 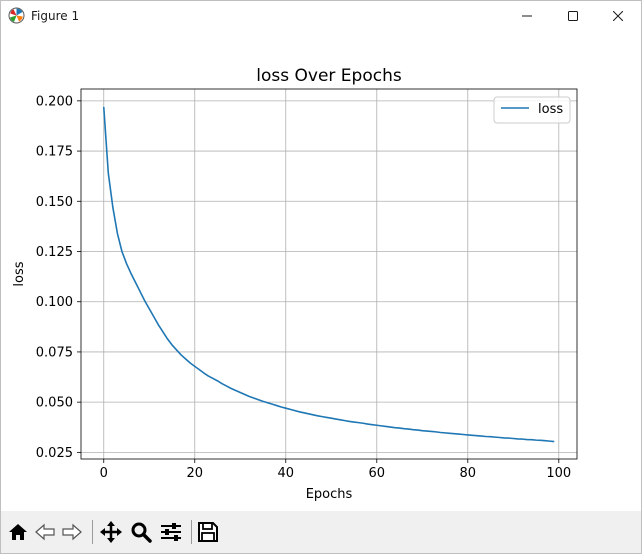 What do you see at coordinates (54, 352) in the screenshot?
I see `y-tick-label: 0.075` at bounding box center [54, 352].